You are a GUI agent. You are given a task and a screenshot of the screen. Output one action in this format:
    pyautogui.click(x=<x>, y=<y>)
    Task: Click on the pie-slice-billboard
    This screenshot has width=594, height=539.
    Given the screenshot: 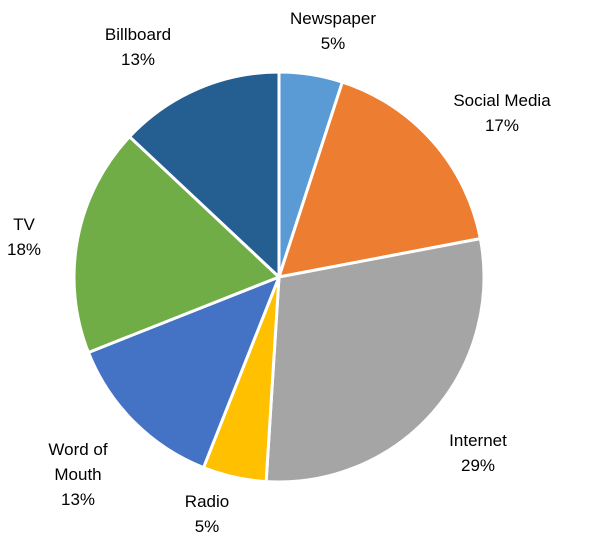 What is the action you would take?
    pyautogui.click(x=204, y=174)
    